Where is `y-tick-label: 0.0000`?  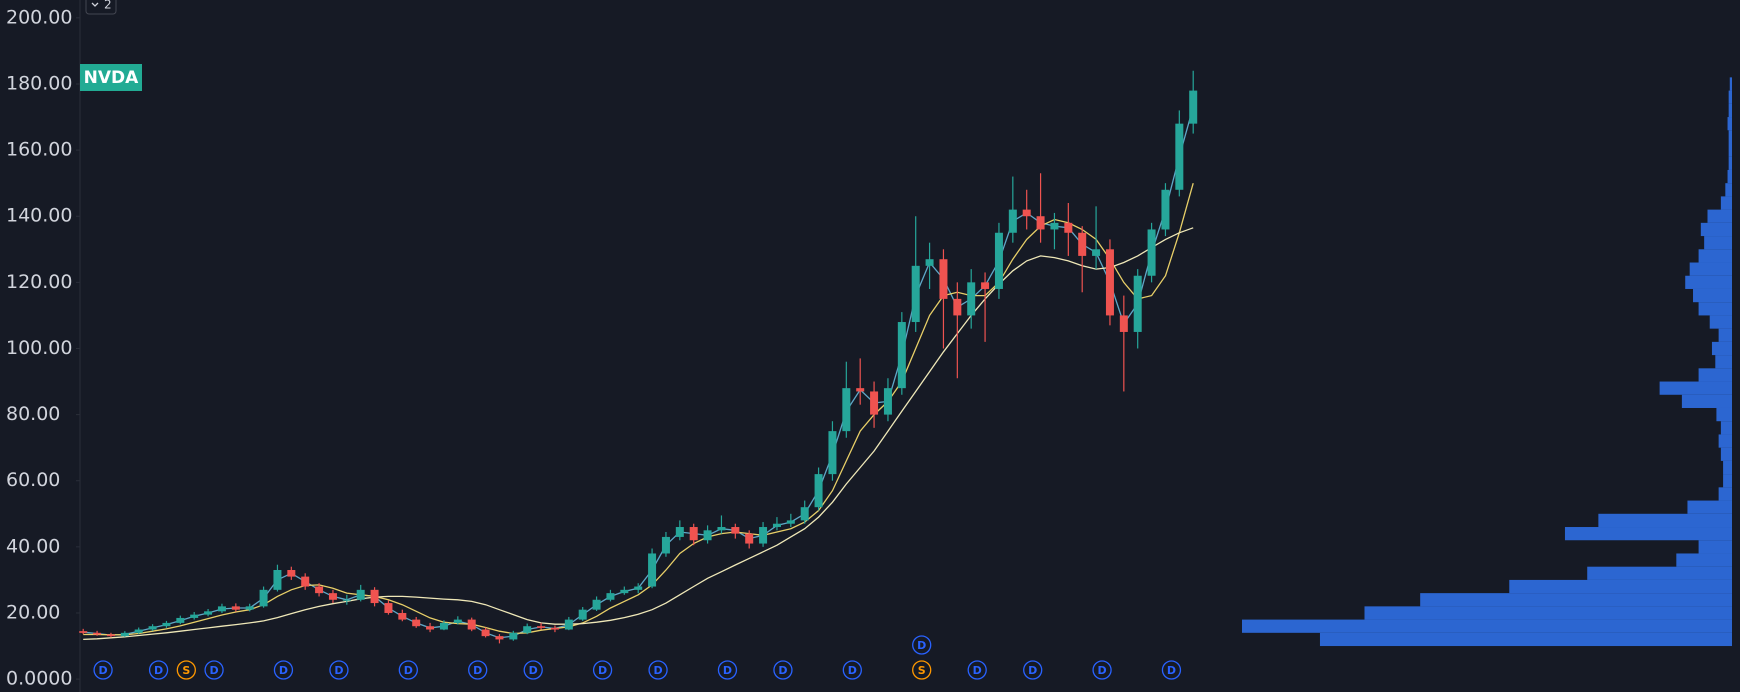
y-tick-label: 0.0000 is located at coordinates (39, 679).